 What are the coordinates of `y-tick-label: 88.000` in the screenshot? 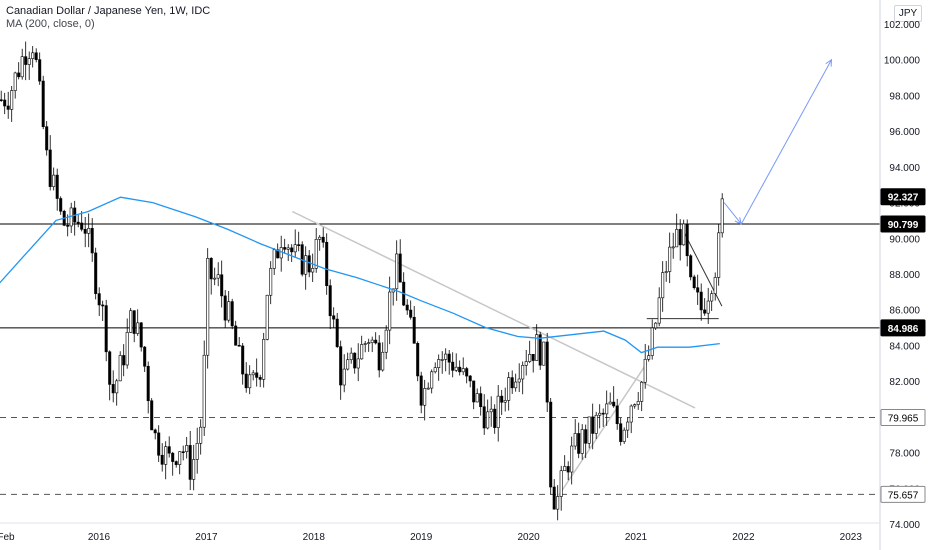 It's located at (904, 275).